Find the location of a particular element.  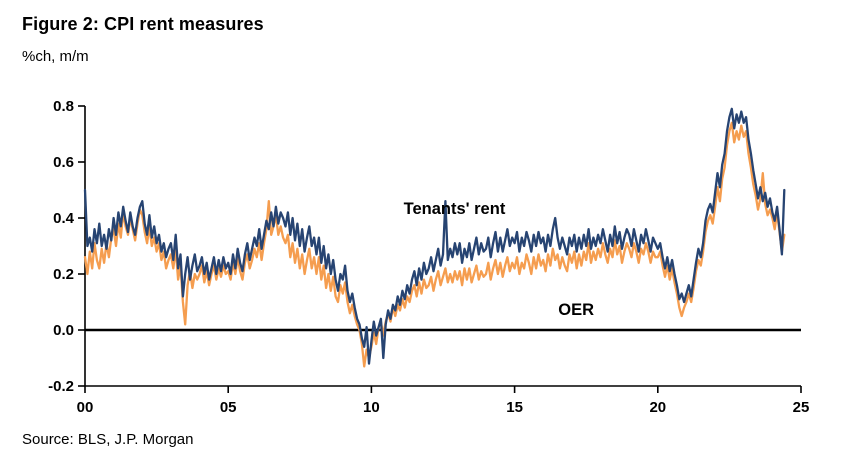

source-note: Source: BLS, J.P. Morgan is located at coordinates (108, 439).